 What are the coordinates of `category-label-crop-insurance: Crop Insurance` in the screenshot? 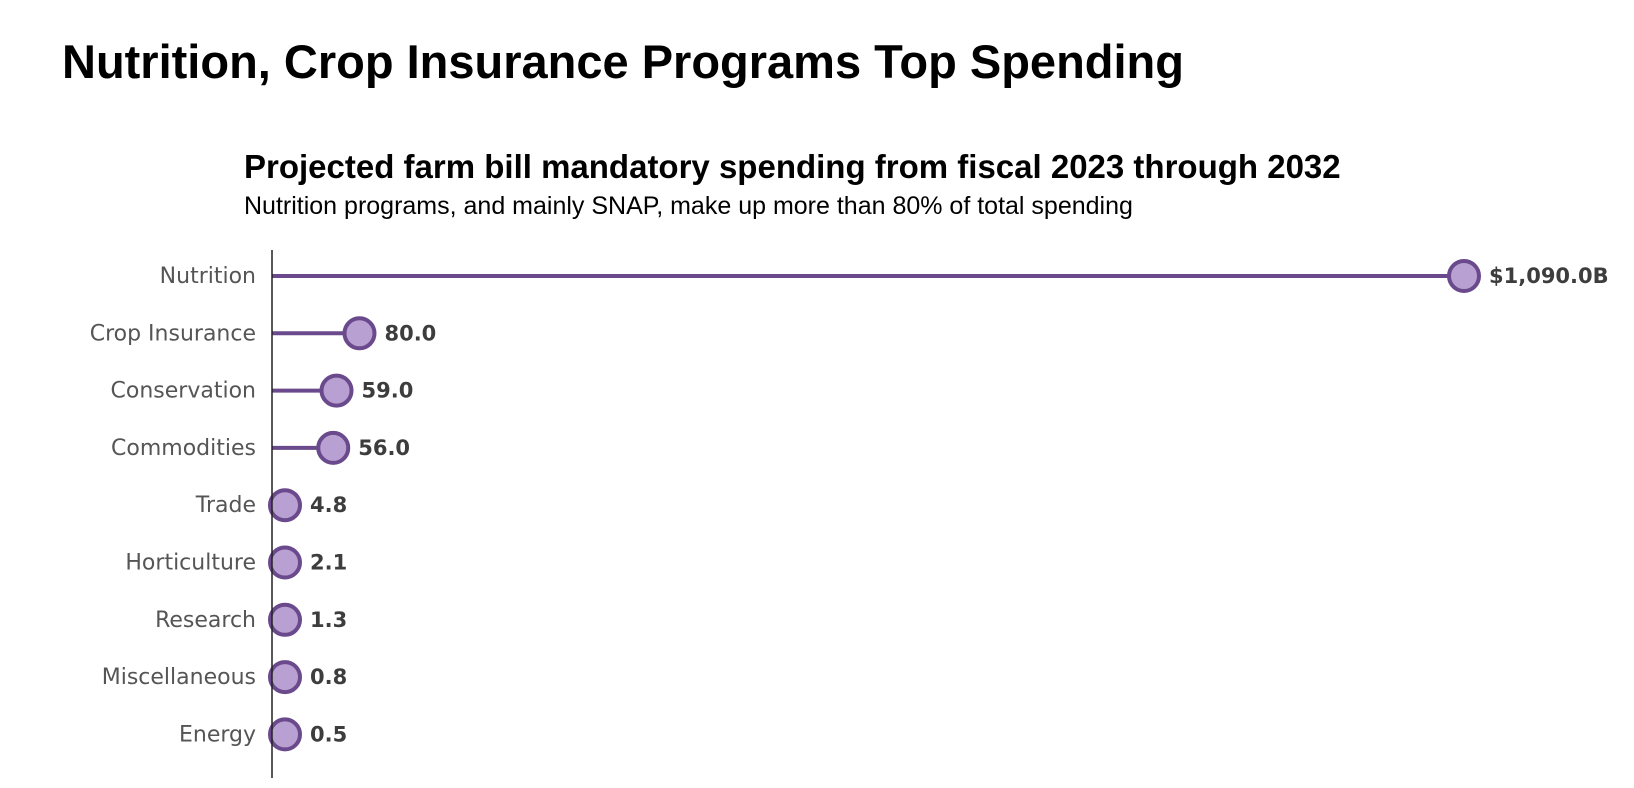 It's located at (173, 333).